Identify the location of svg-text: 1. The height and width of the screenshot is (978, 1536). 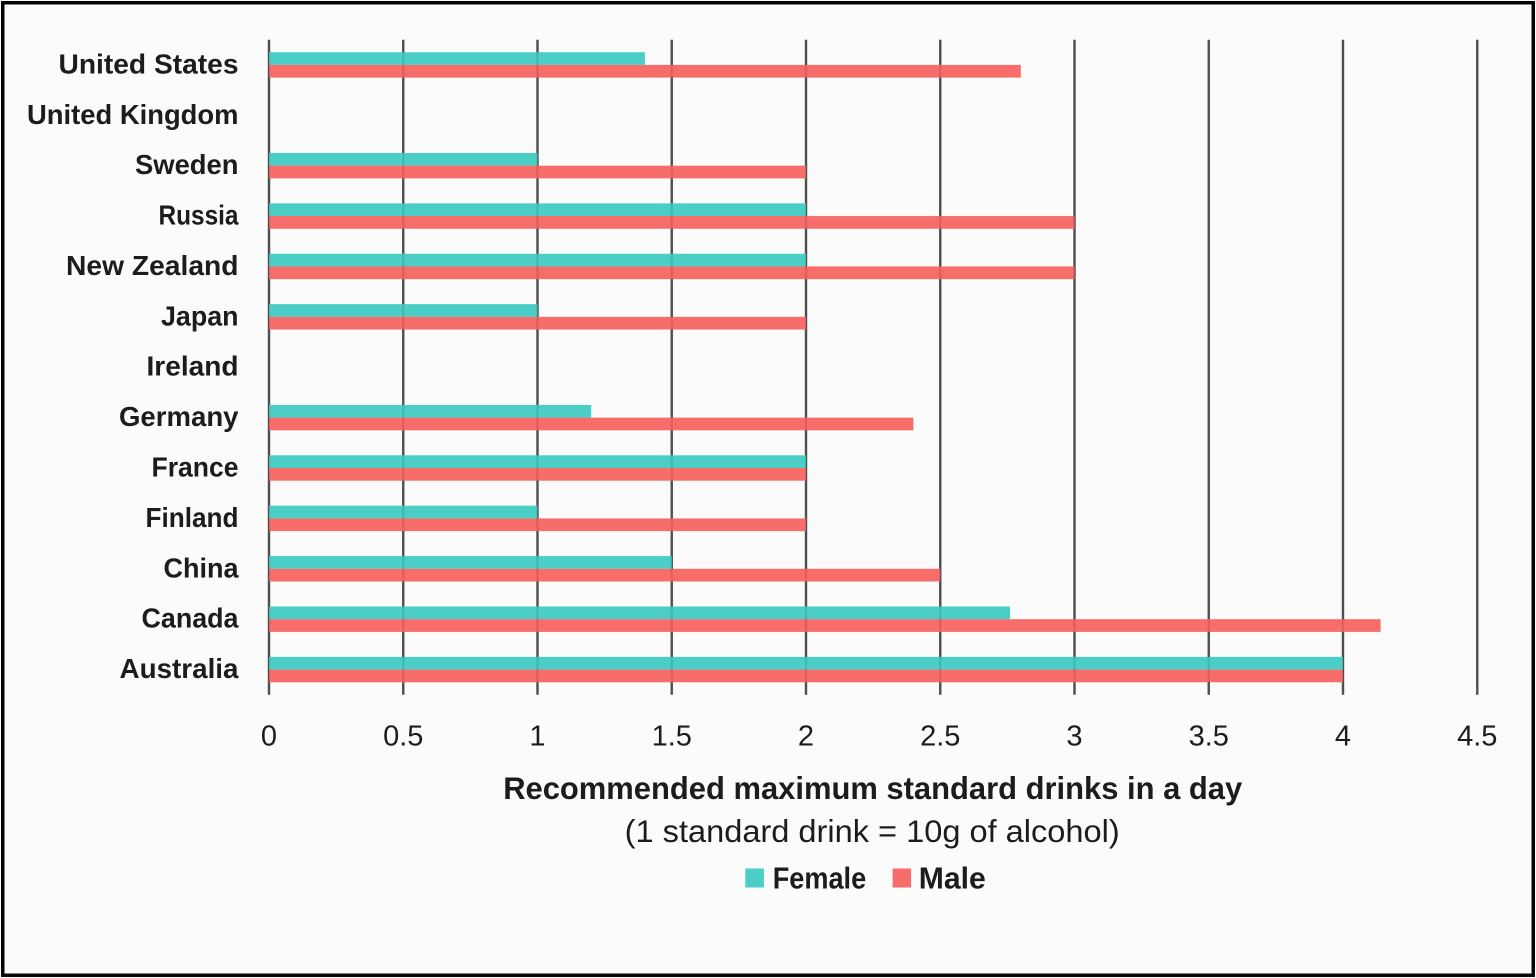
(537, 737).